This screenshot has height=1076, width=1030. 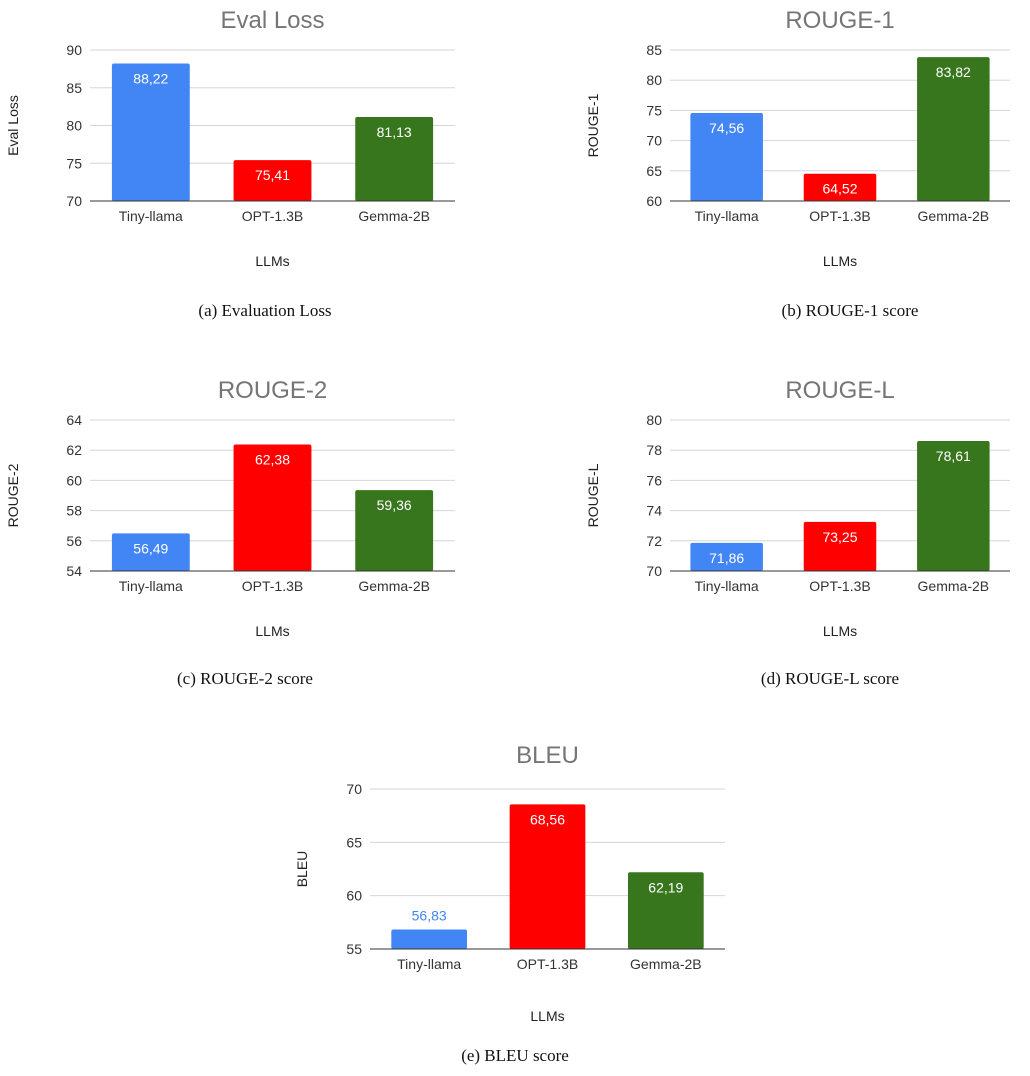 I want to click on y-tick-label: 76, so click(x=654, y=480).